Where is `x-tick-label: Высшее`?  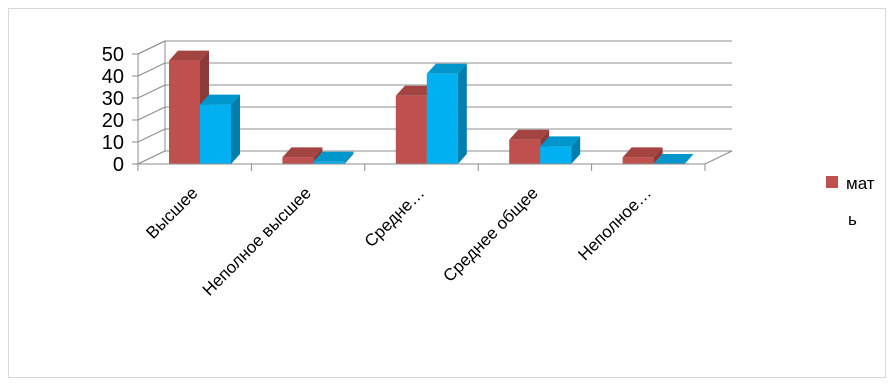 x-tick-label: Высшее is located at coordinates (171, 212).